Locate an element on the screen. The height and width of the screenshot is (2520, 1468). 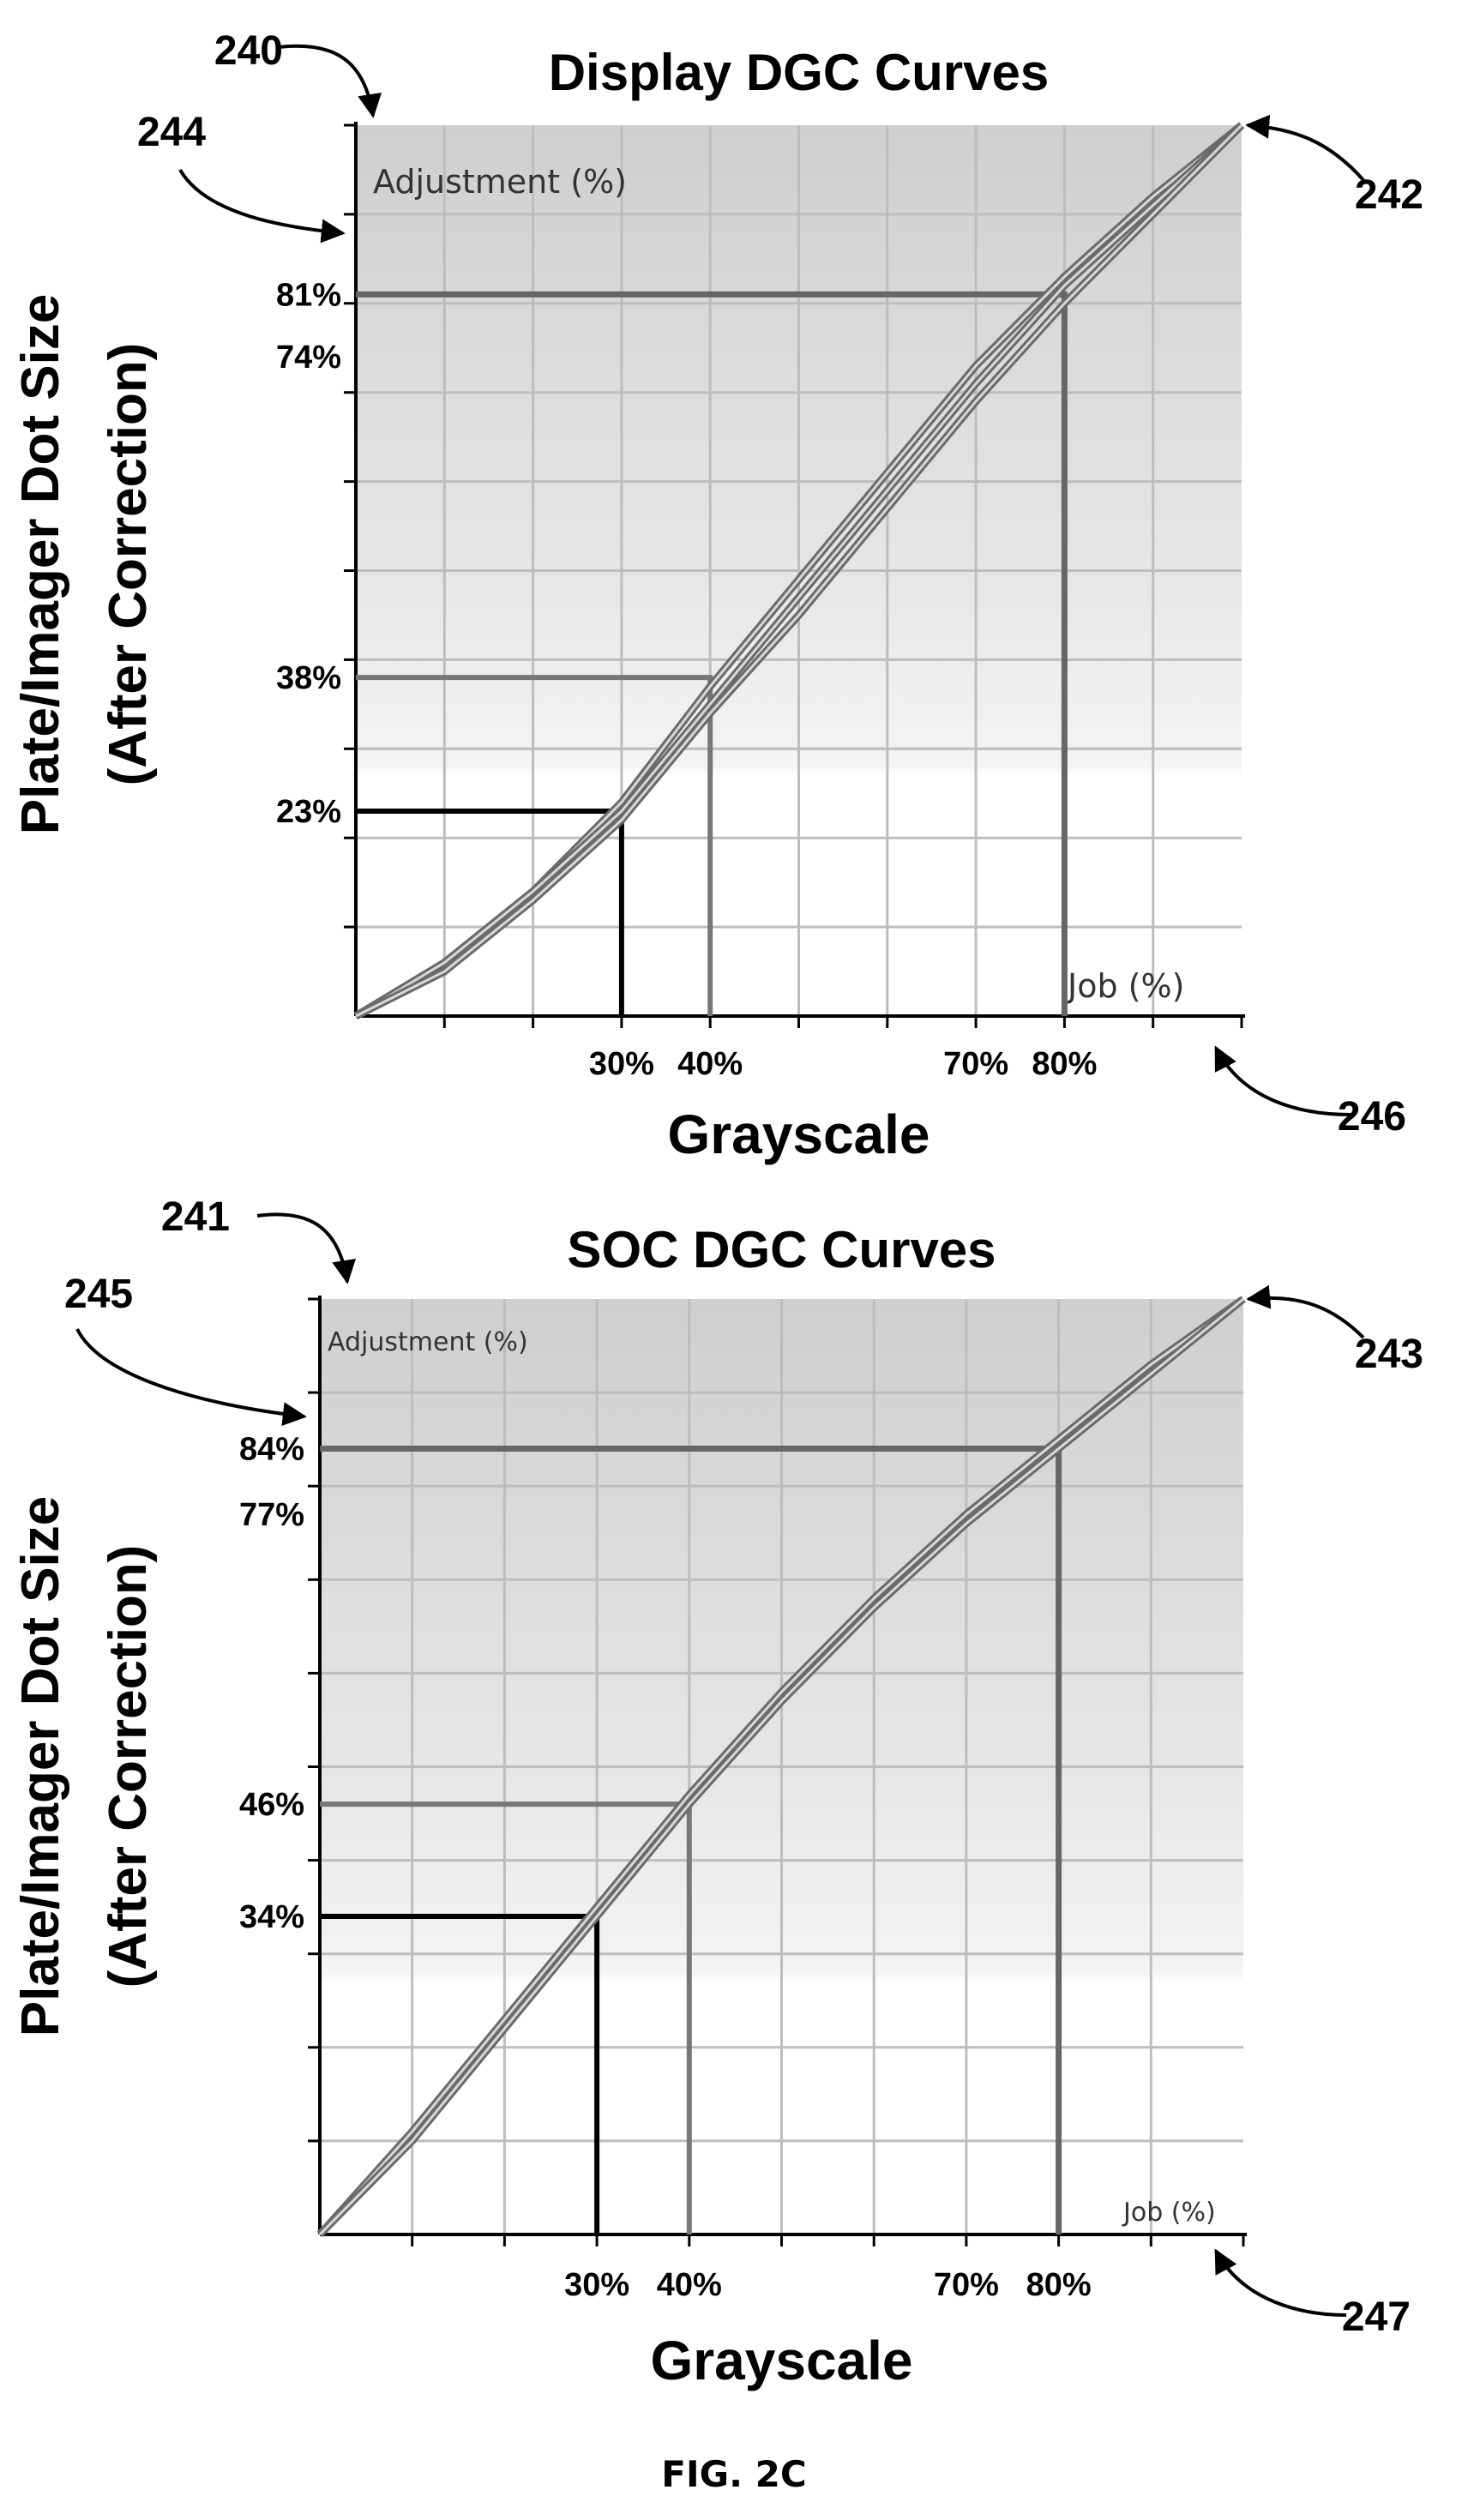
reference-numeral-curve-end: 242 is located at coordinates (1389, 195).